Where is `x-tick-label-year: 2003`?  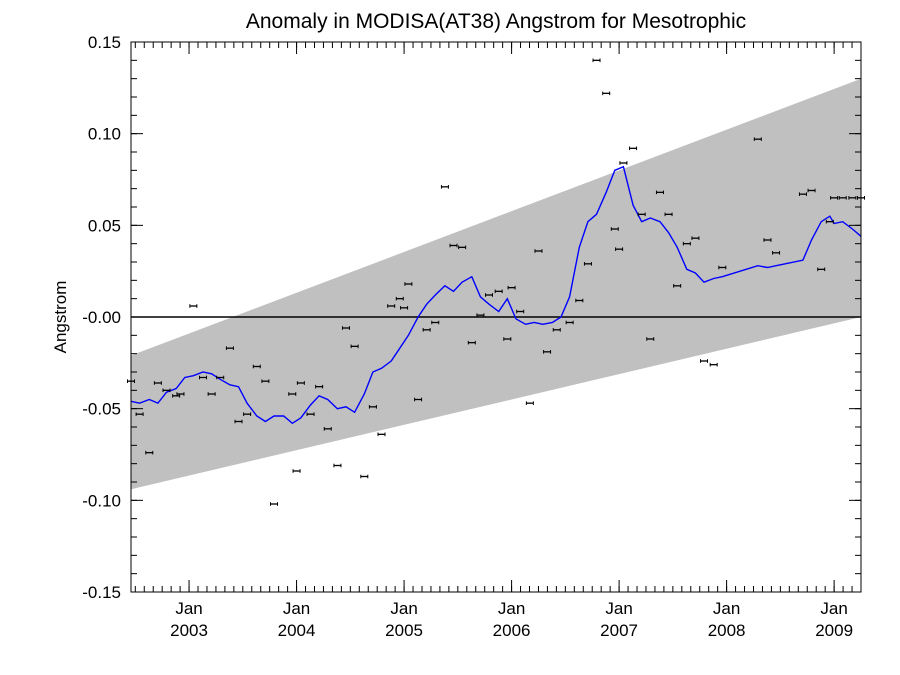
x-tick-label-year: 2003 is located at coordinates (189, 630).